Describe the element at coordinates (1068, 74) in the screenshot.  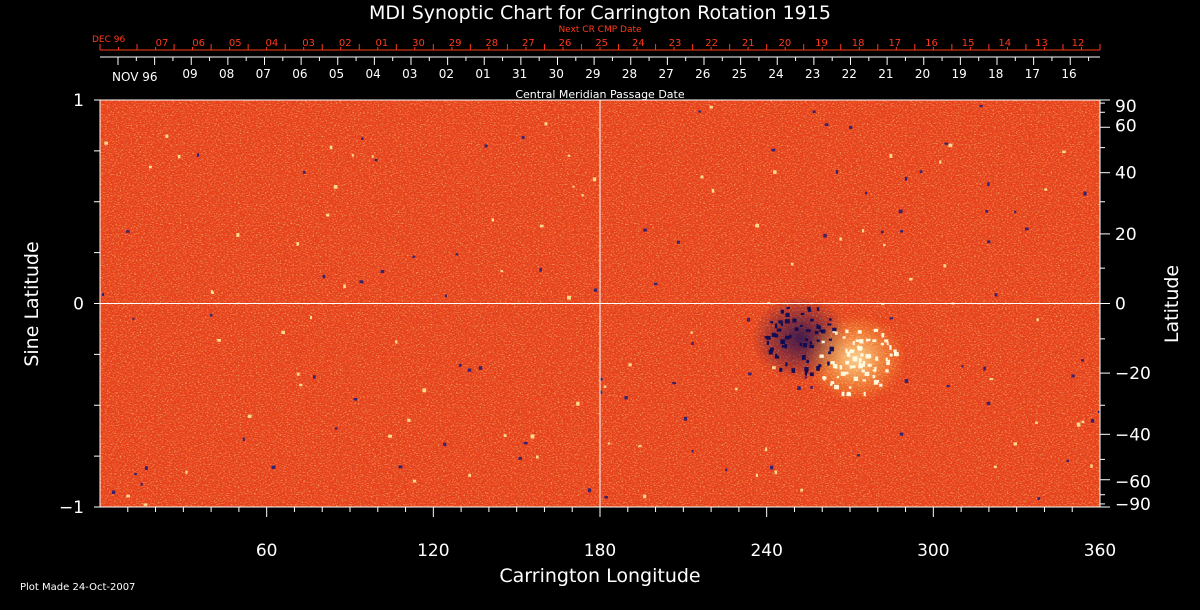
I see `cmp-date: 16` at that location.